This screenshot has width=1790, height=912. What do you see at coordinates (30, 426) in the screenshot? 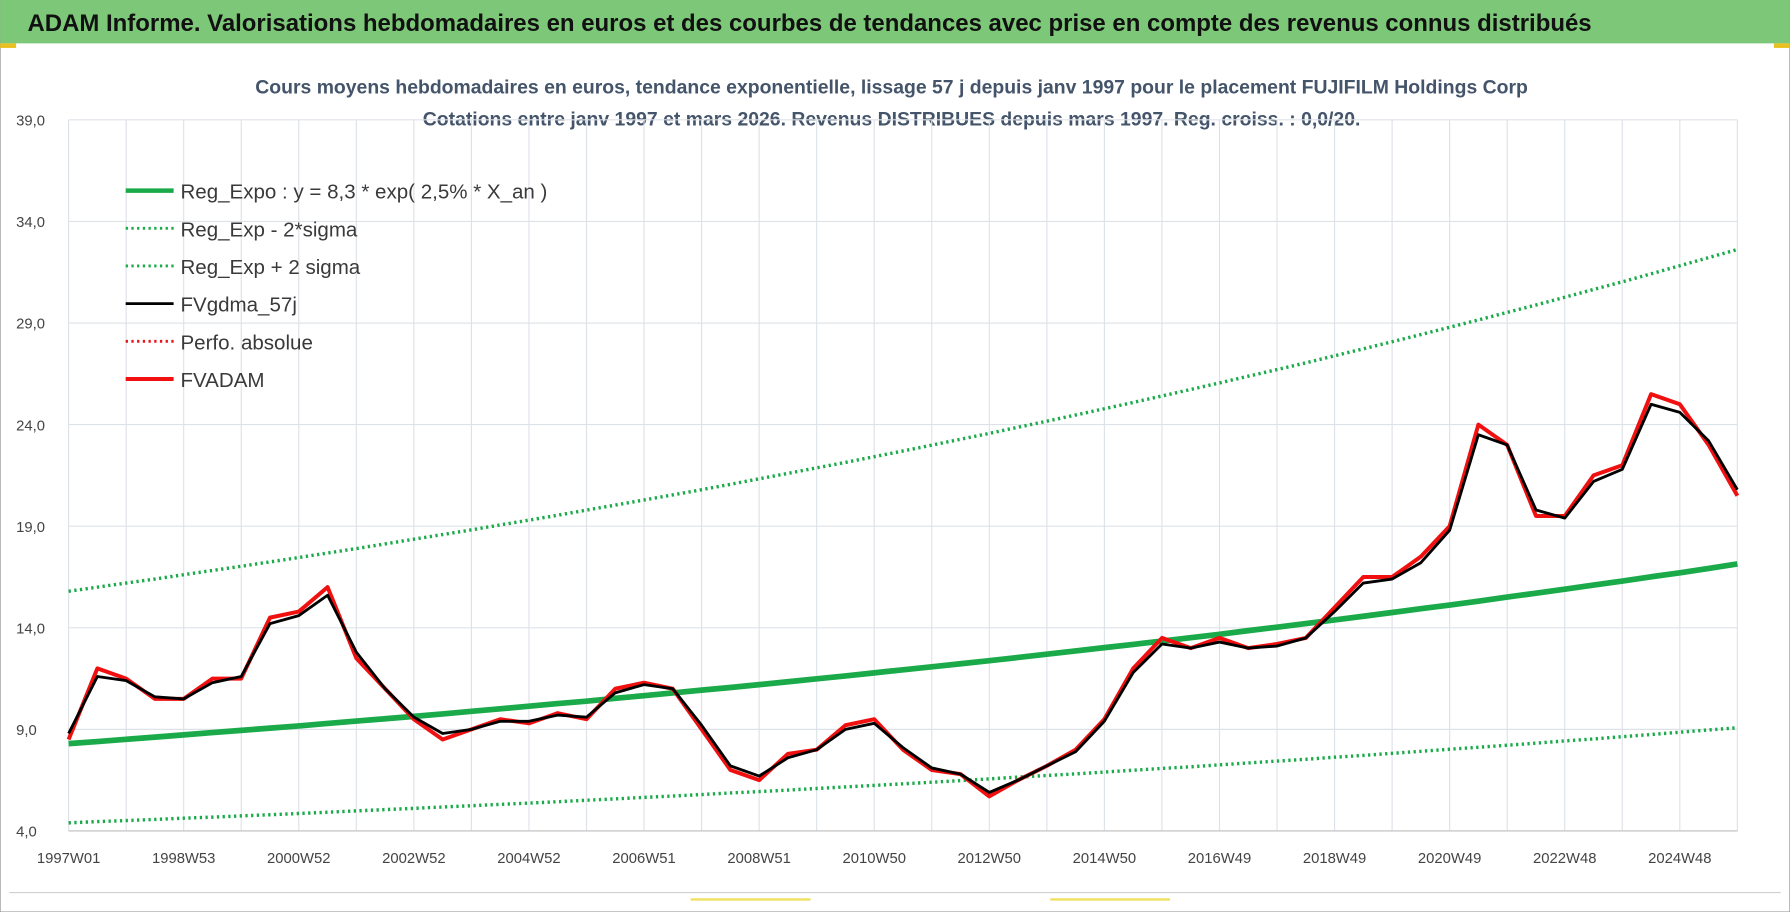
I see `y-tick-label: 24,0` at bounding box center [30, 426].